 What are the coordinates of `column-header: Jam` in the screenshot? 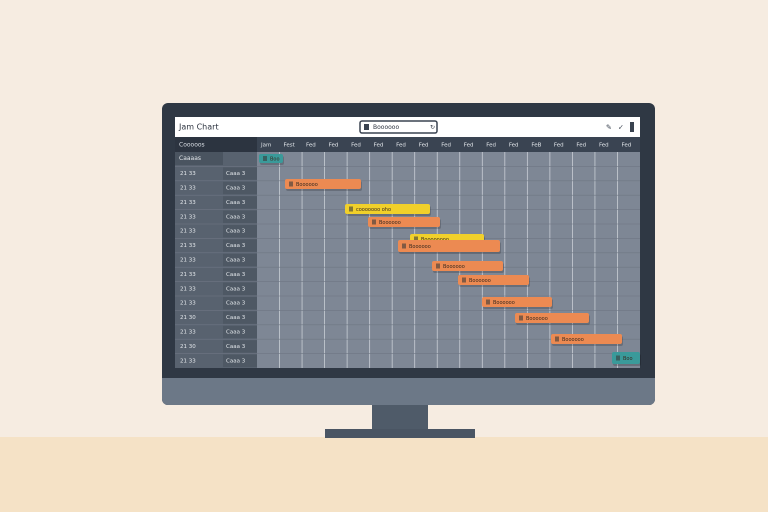 It's located at (265, 146).